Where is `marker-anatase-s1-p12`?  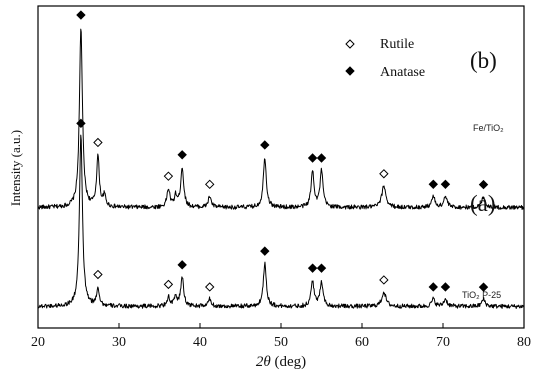 marker-anatase-s1-p12 is located at coordinates (483, 287).